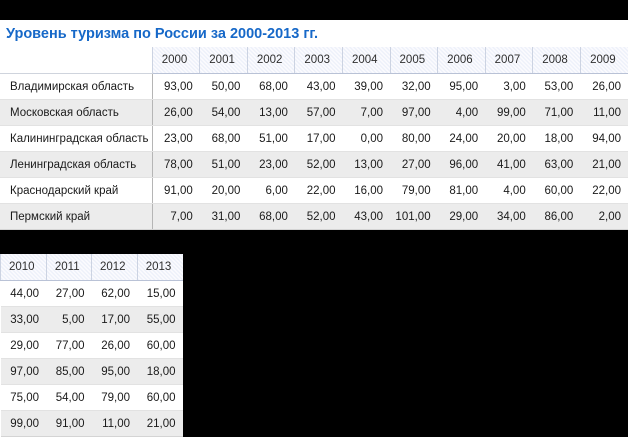 The image size is (628, 437). Describe the element at coordinates (69, 371) in the screenshot. I see `cell: 85,00` at that location.